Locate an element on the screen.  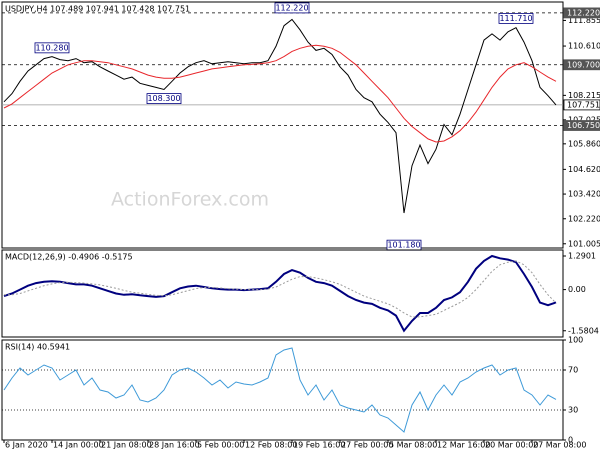
y-tick-label: 0 is located at coordinates (570, 440).